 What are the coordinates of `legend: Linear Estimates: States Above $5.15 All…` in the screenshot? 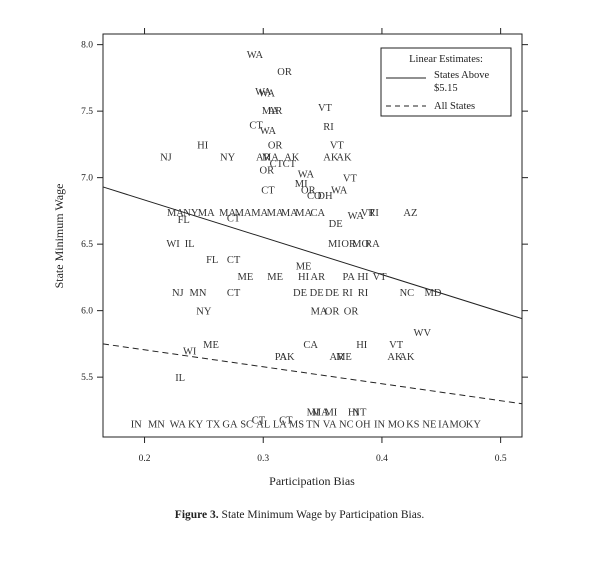 It's located at (446, 82).